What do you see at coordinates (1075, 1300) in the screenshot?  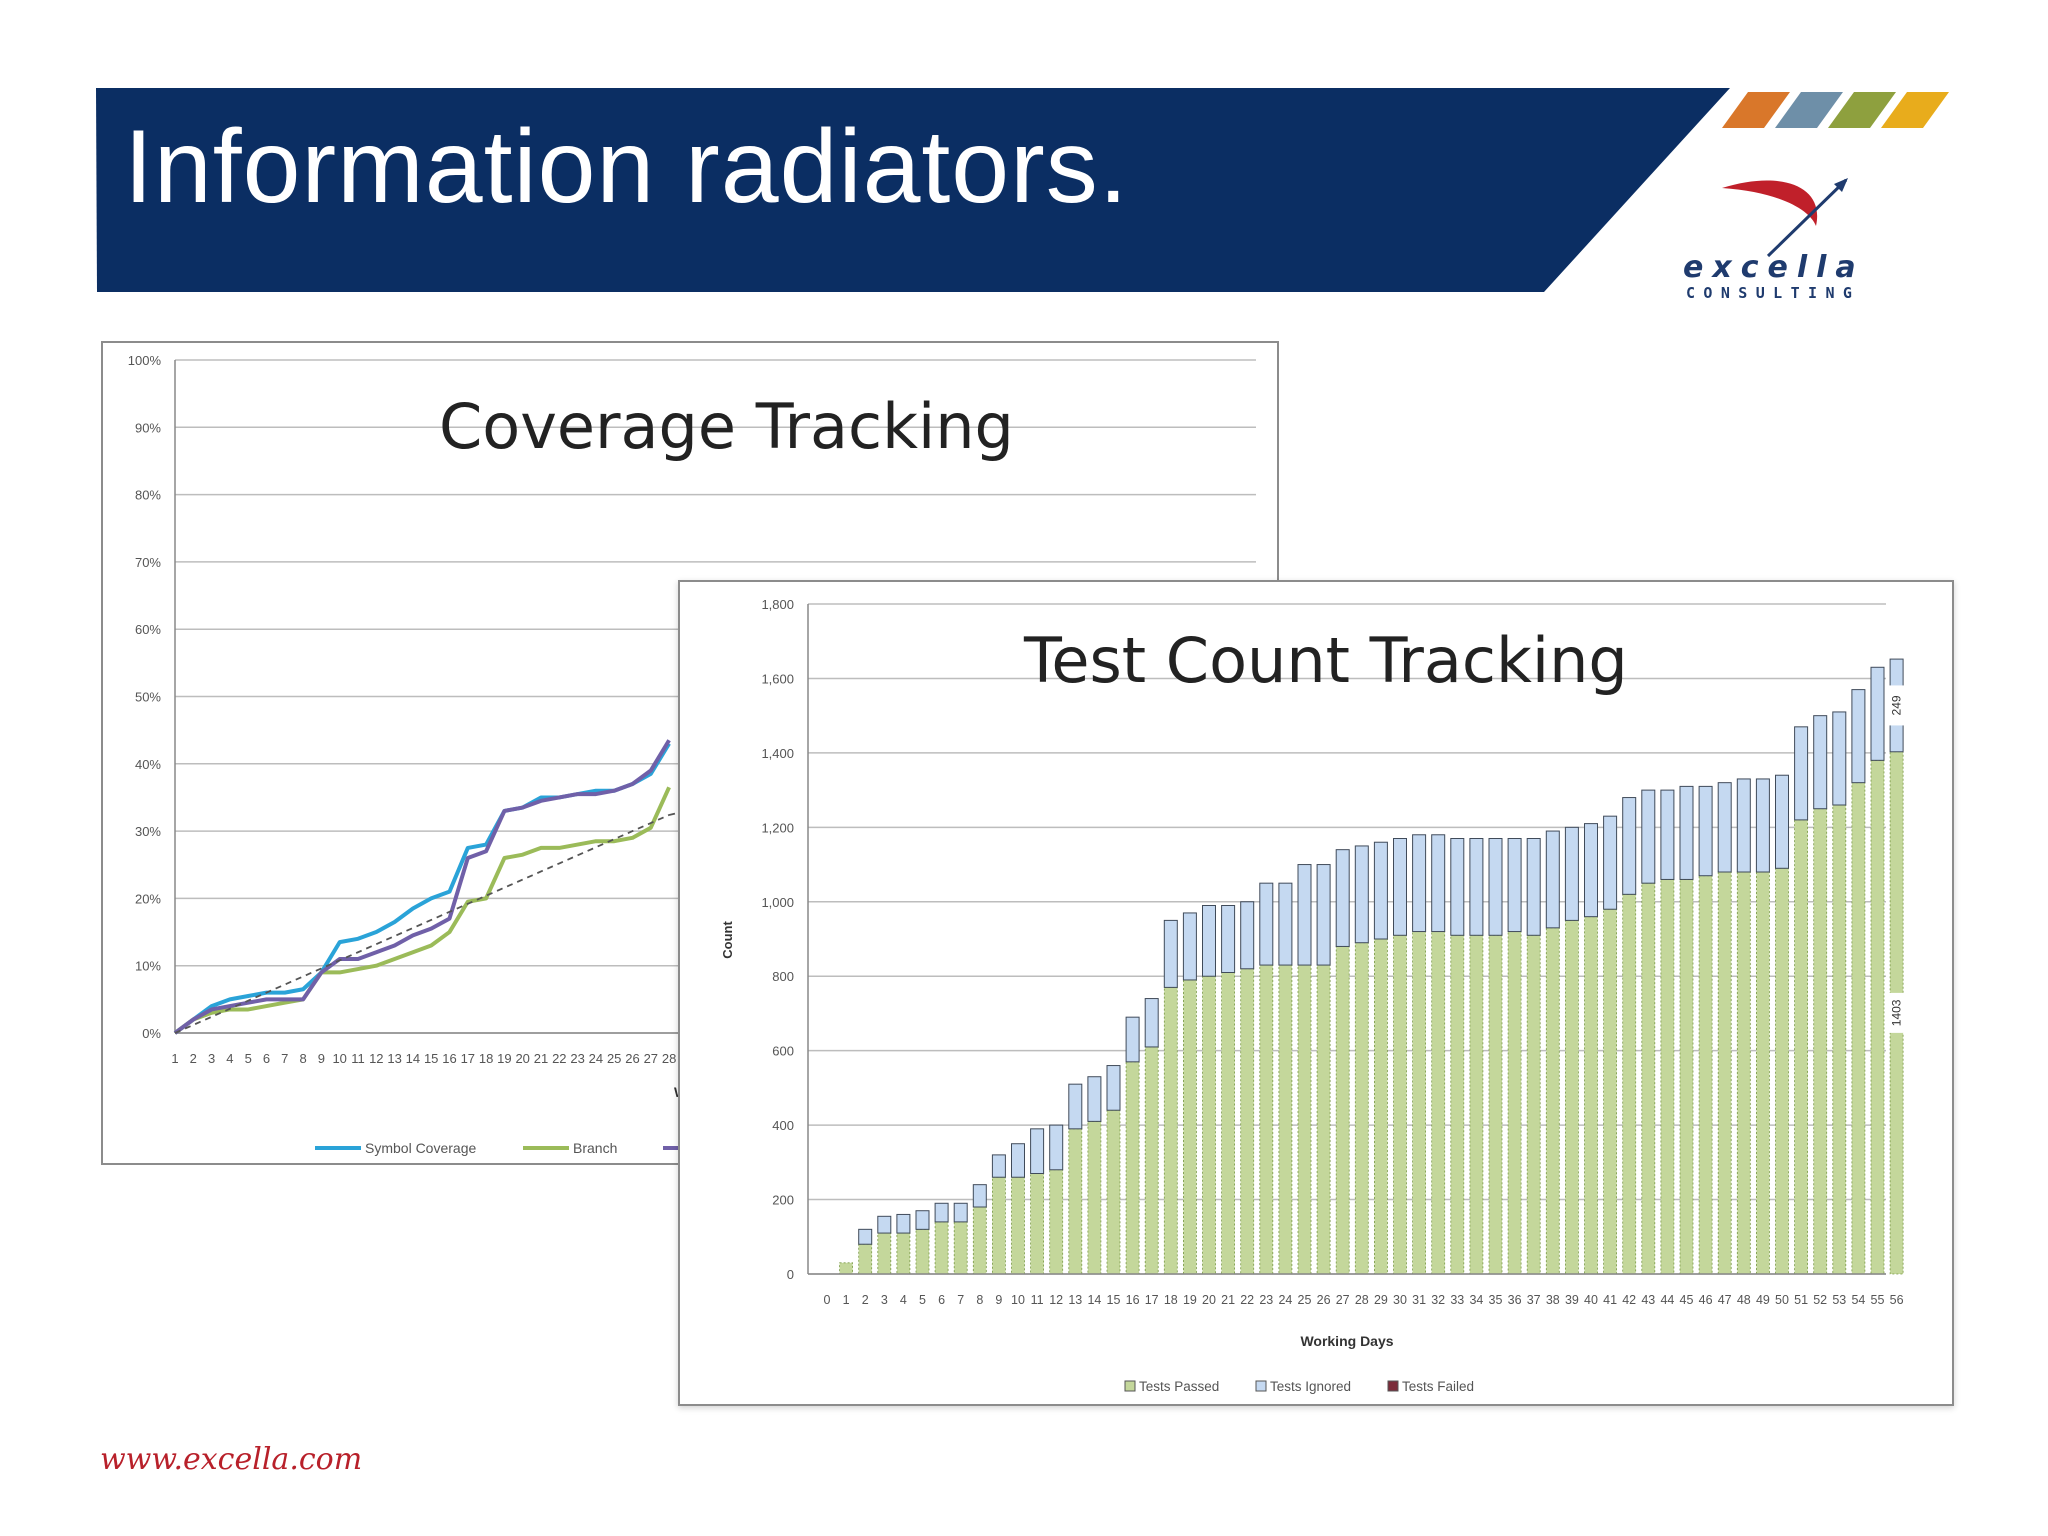 I see `test-x-tick-label: 13` at bounding box center [1075, 1300].